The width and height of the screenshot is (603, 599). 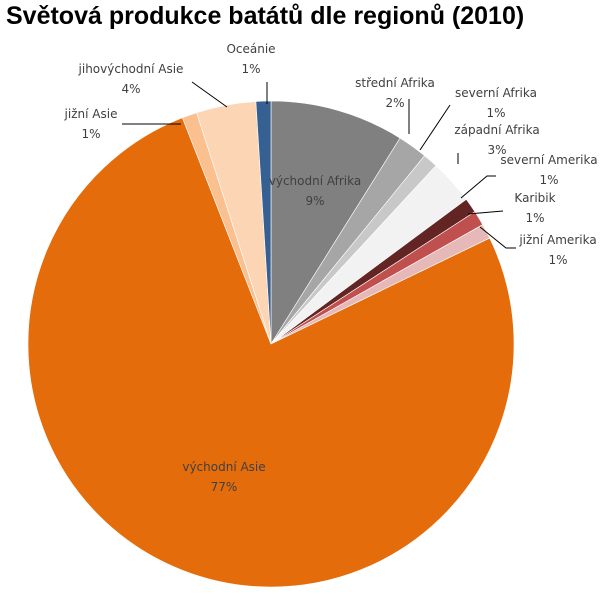 I want to click on slice-label: severní Afrika, so click(x=496, y=93).